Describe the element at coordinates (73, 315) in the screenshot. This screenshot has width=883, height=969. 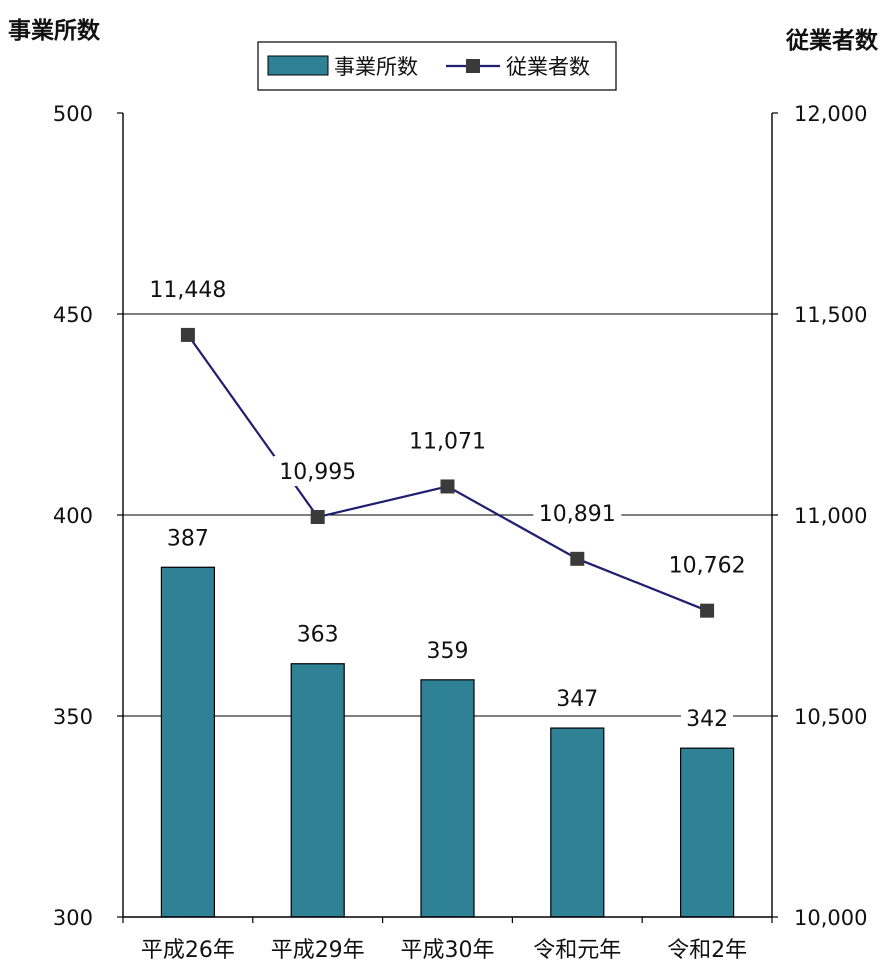
I see `y-left-tick-label: 450` at that location.